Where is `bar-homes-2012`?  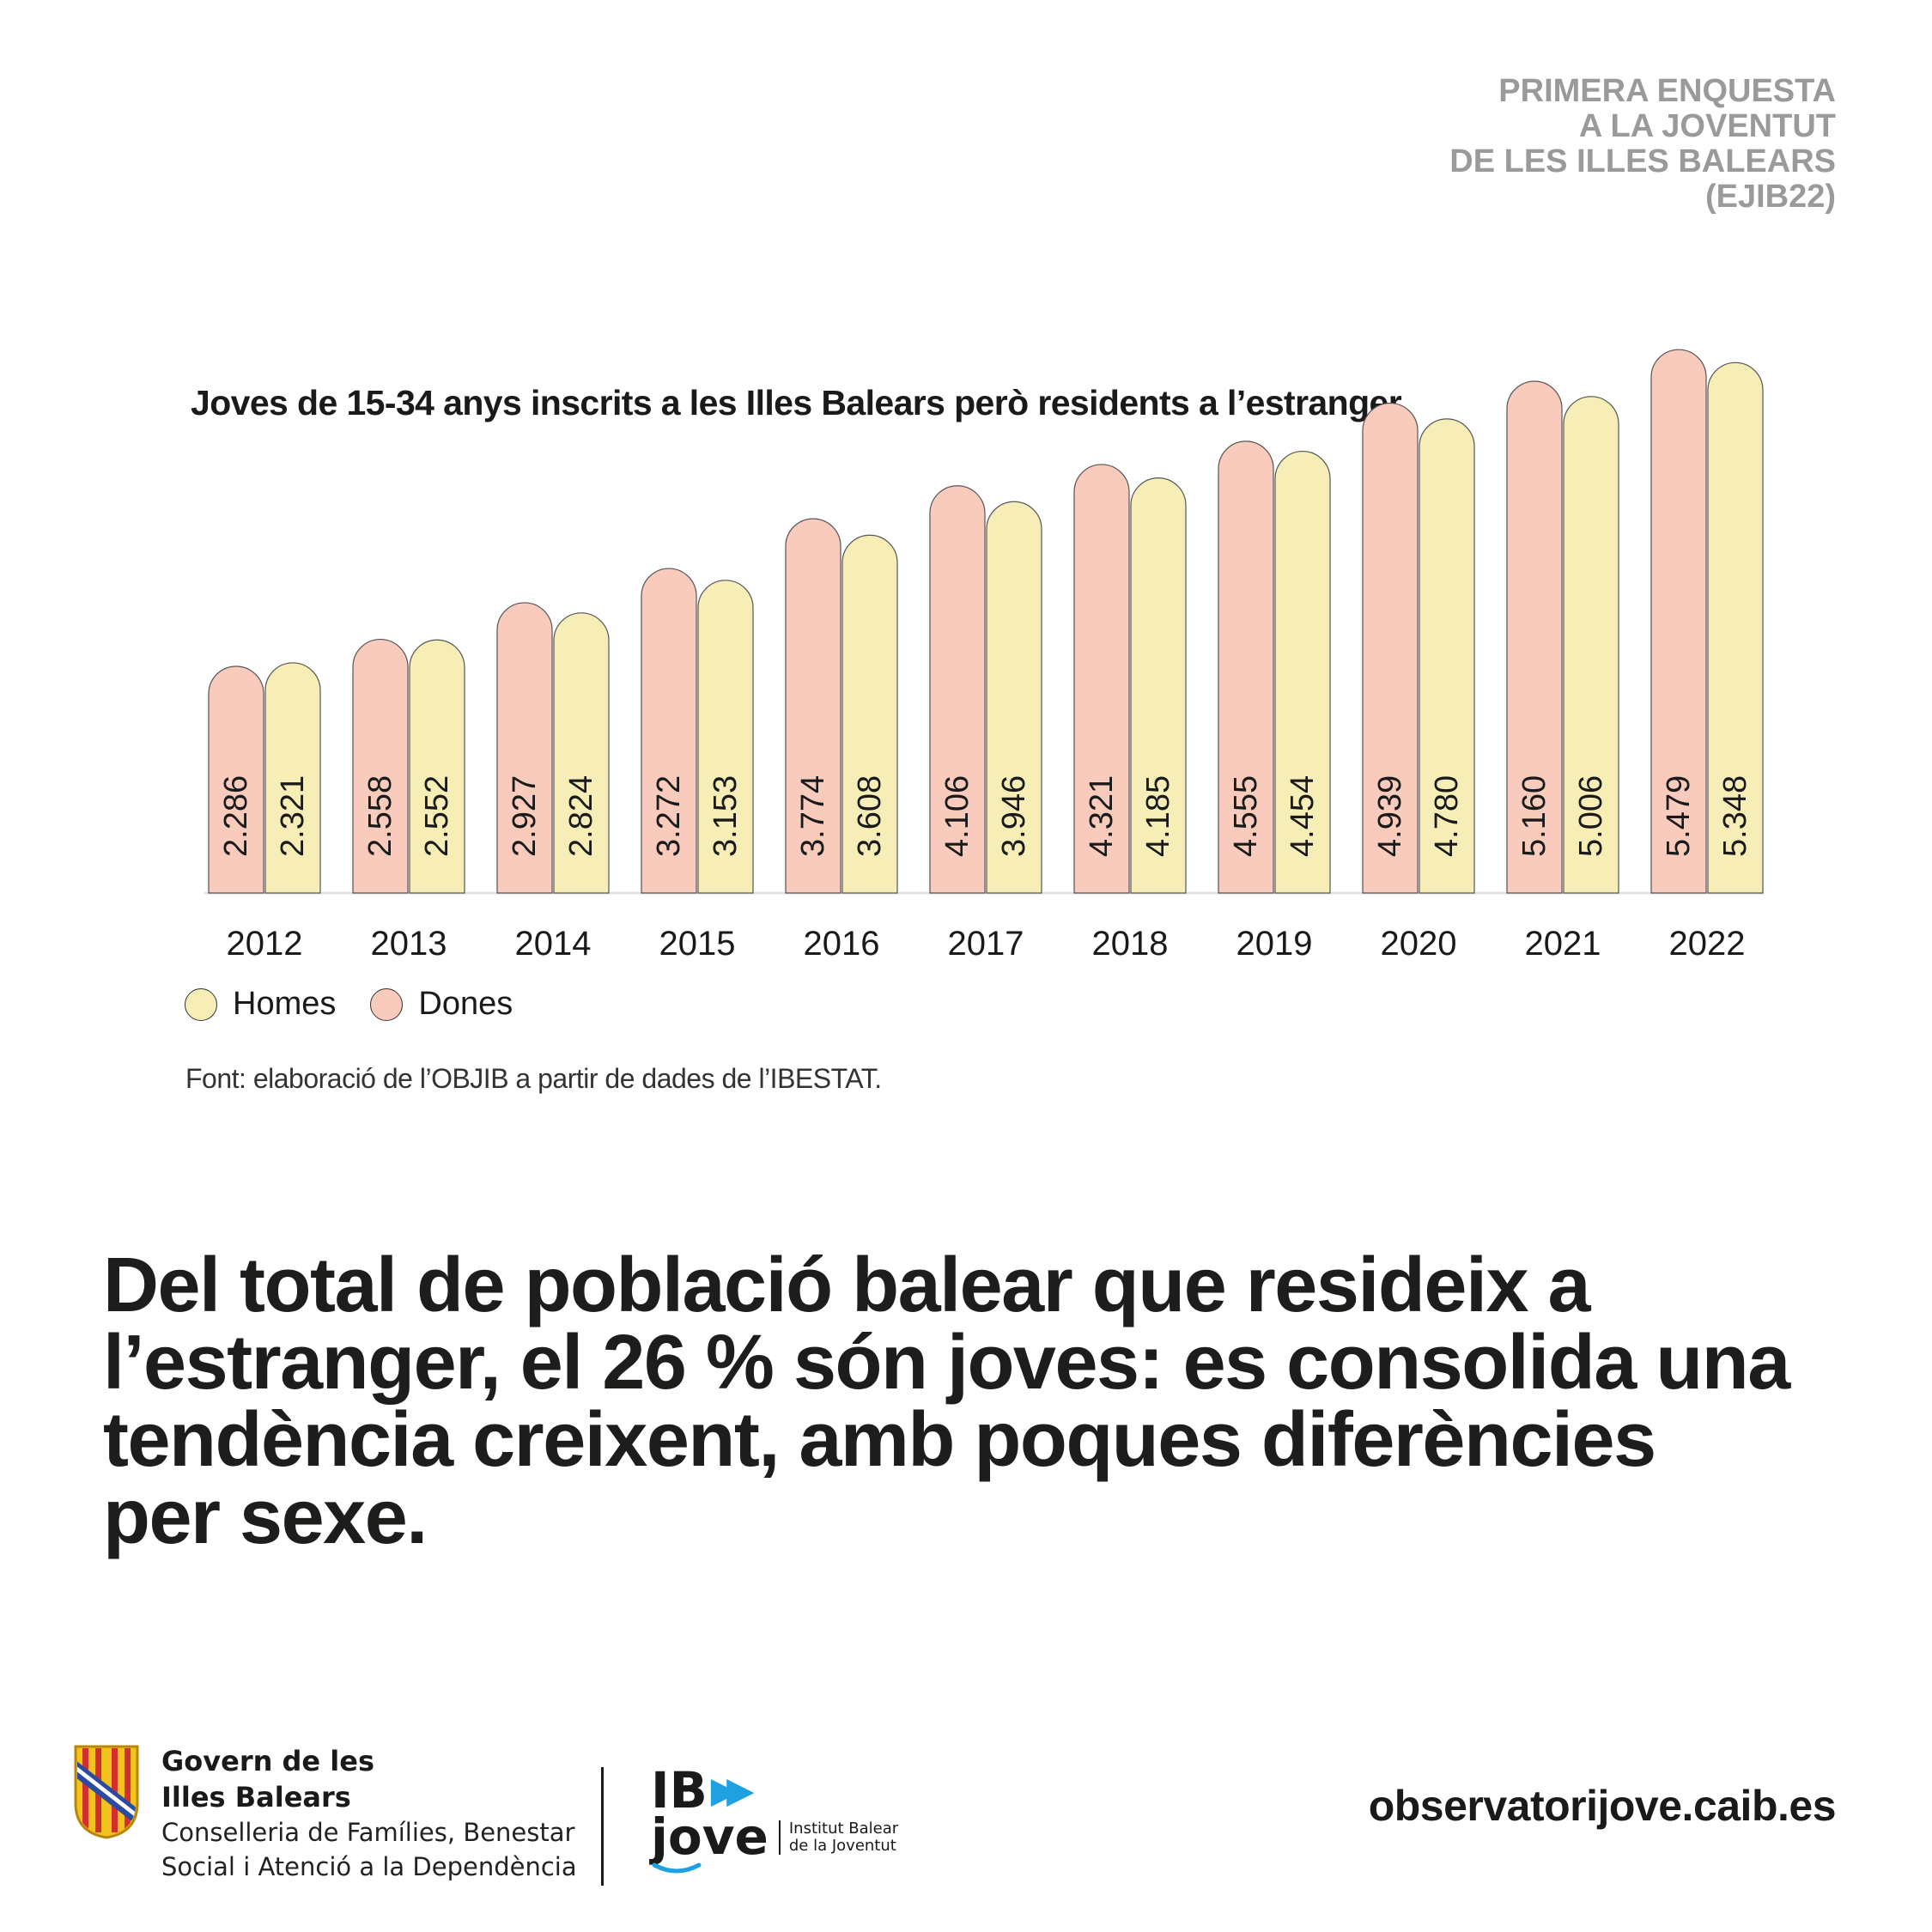
bar-homes-2012 is located at coordinates (292, 778).